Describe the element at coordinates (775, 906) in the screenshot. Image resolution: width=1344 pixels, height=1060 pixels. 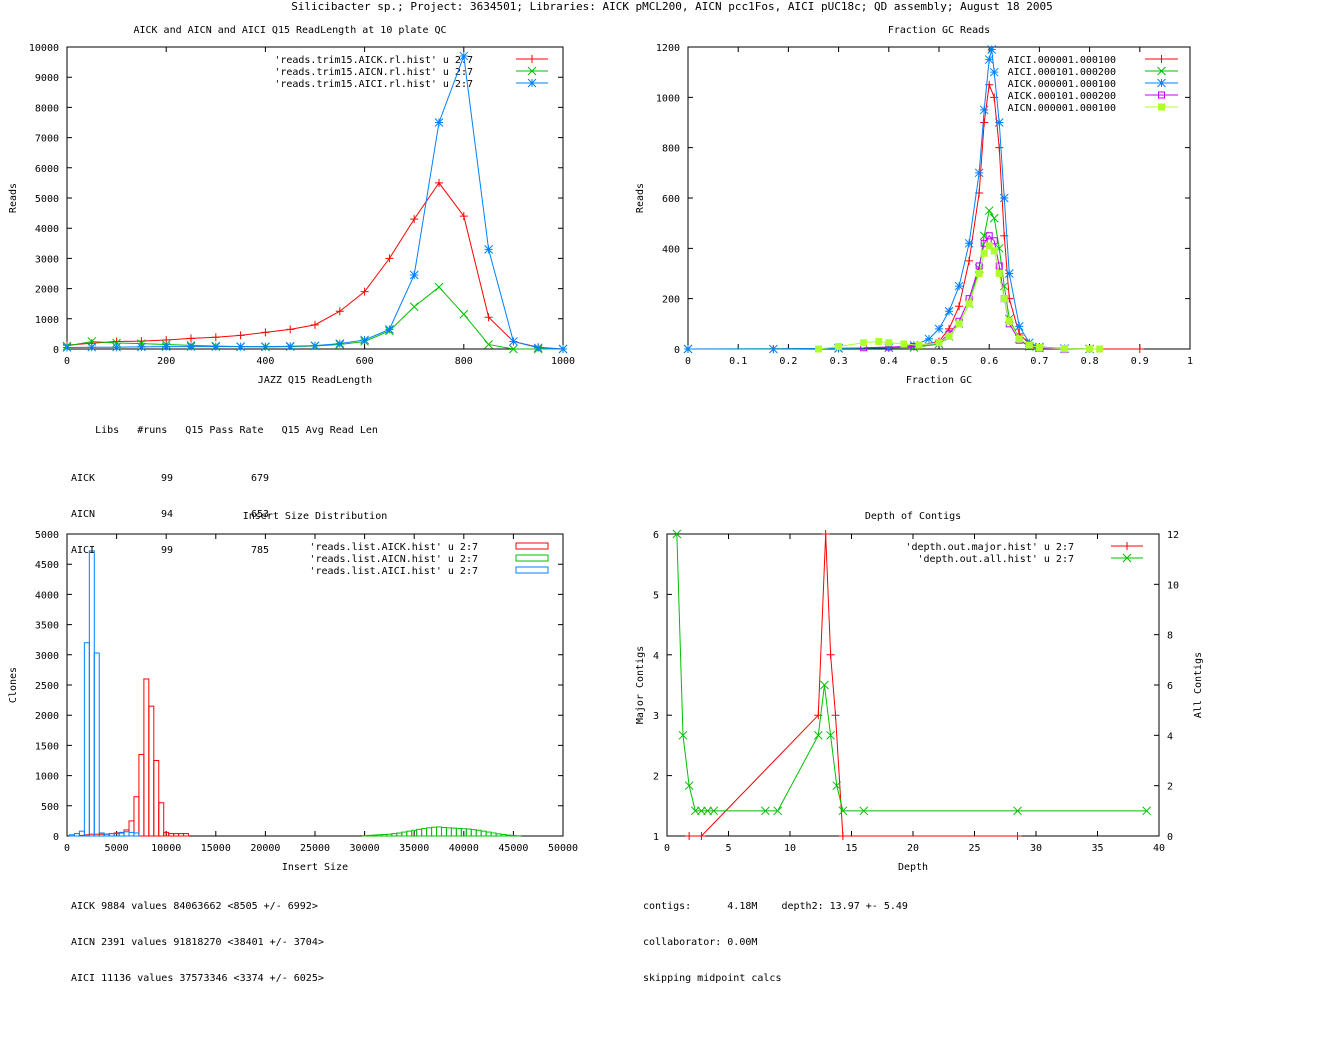
I see `depth-stat-contigs: contigs: 4.18M depth2: 13.97 +- 5.49` at that location.